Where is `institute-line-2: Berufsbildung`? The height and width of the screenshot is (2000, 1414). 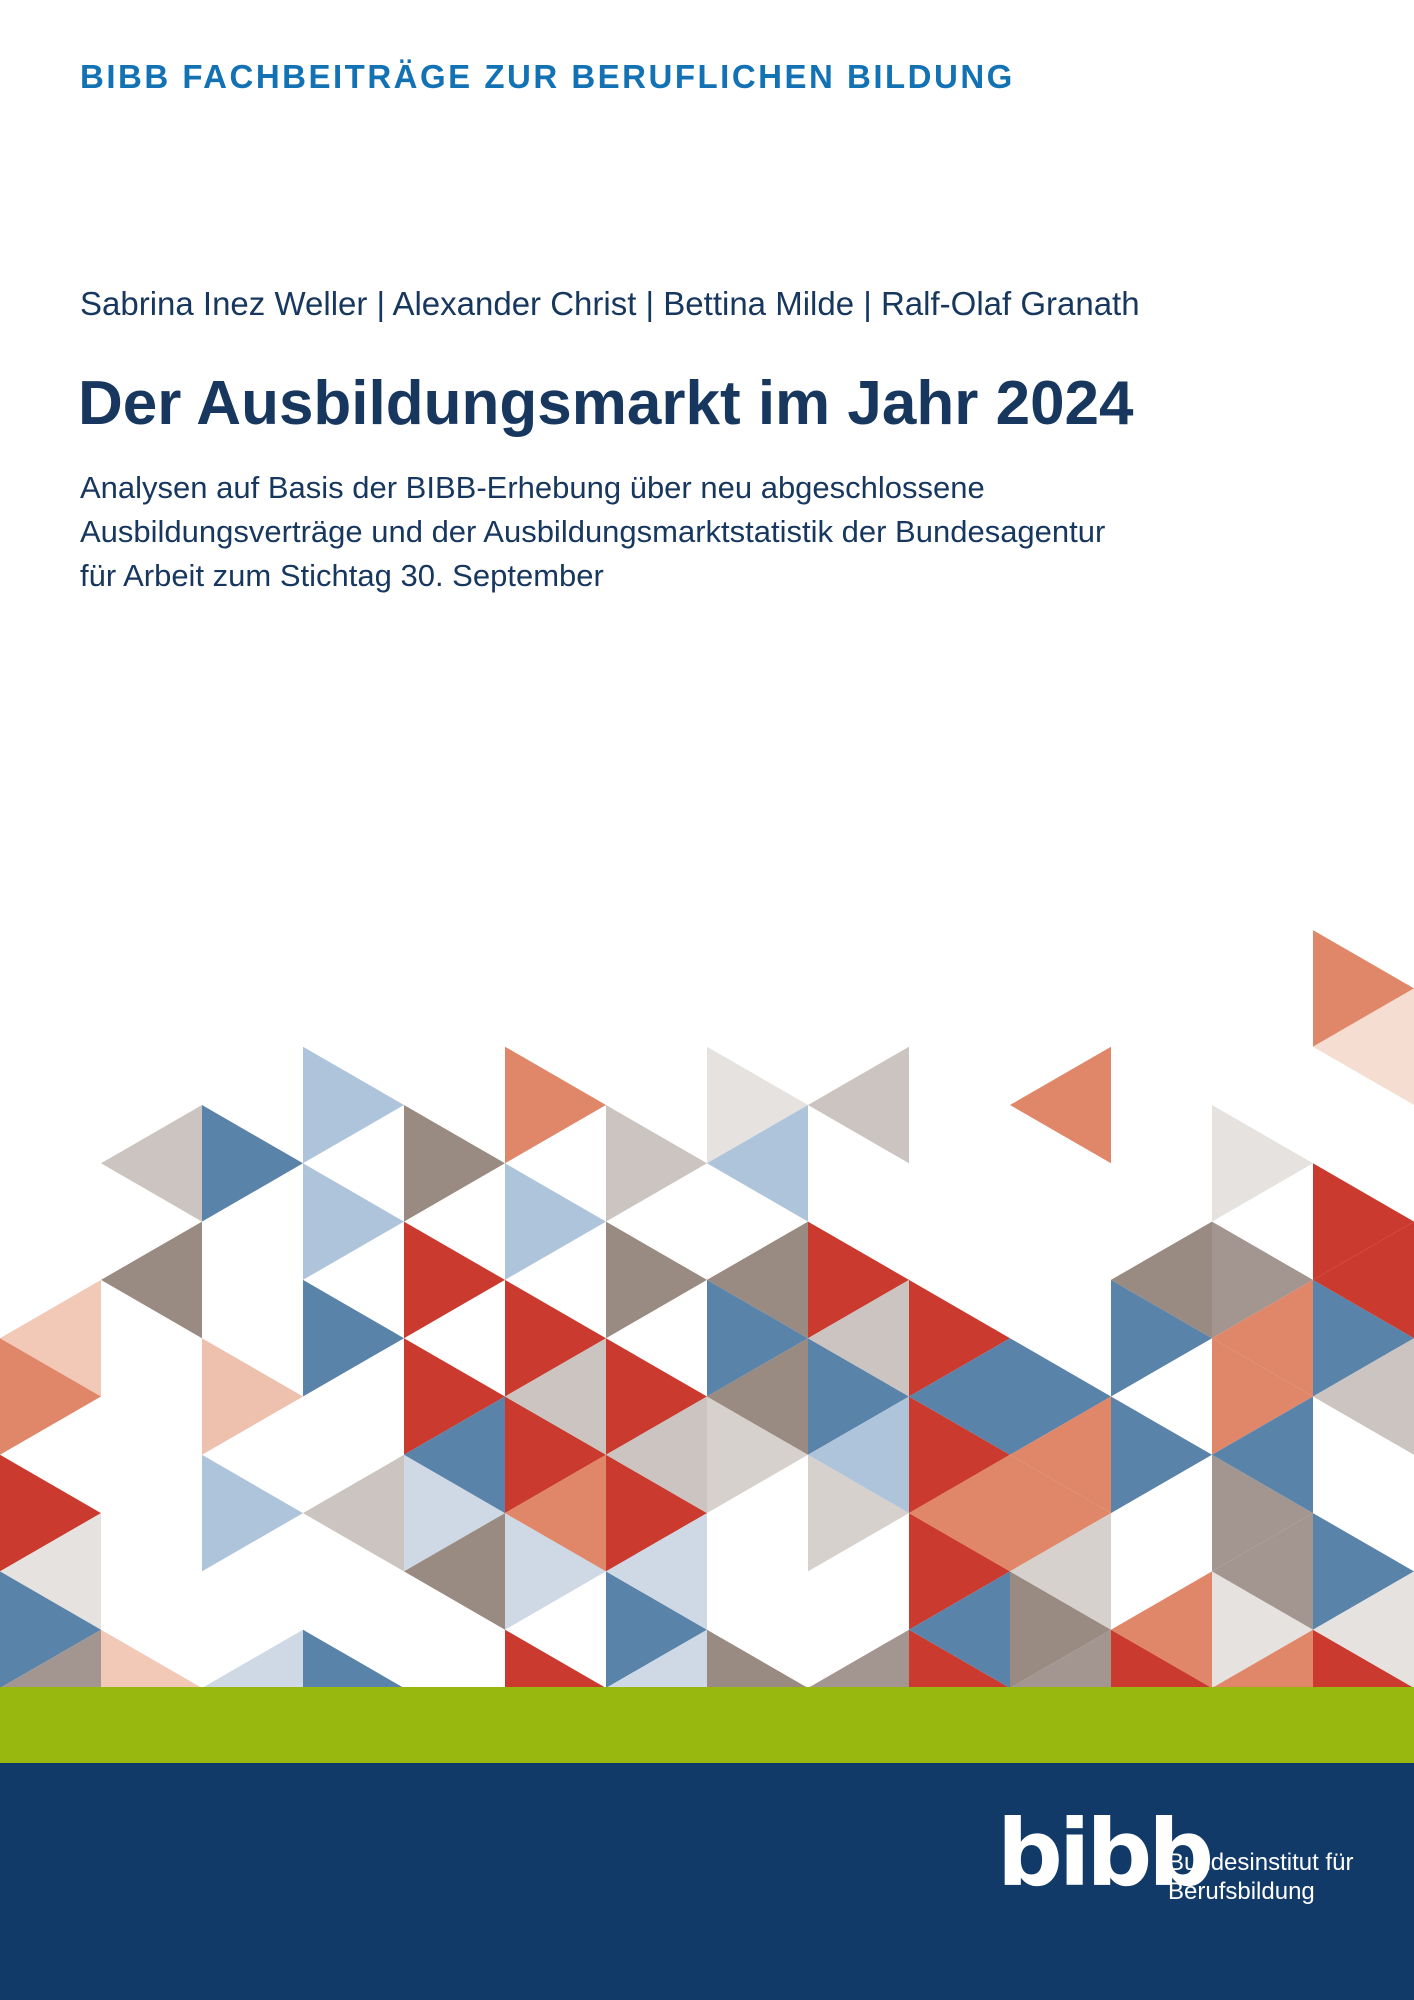 institute-line-2: Berufsbildung is located at coordinates (1241, 1891).